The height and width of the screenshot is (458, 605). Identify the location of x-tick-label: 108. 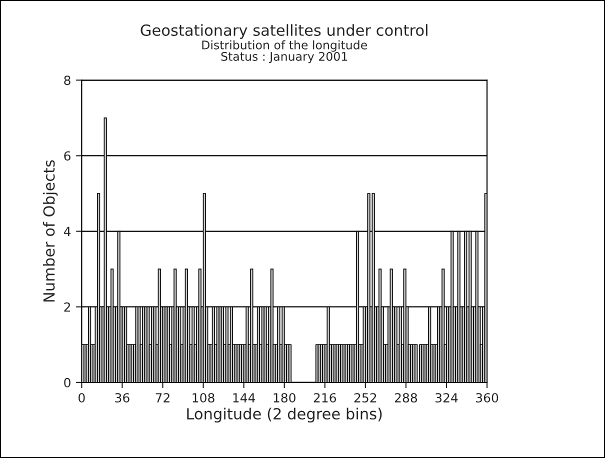
(203, 398).